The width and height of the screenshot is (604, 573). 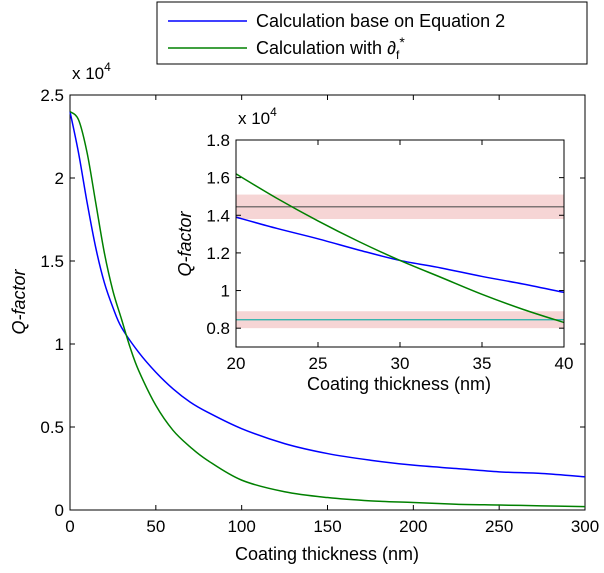 I want to click on legend-box, so click(x=372, y=33).